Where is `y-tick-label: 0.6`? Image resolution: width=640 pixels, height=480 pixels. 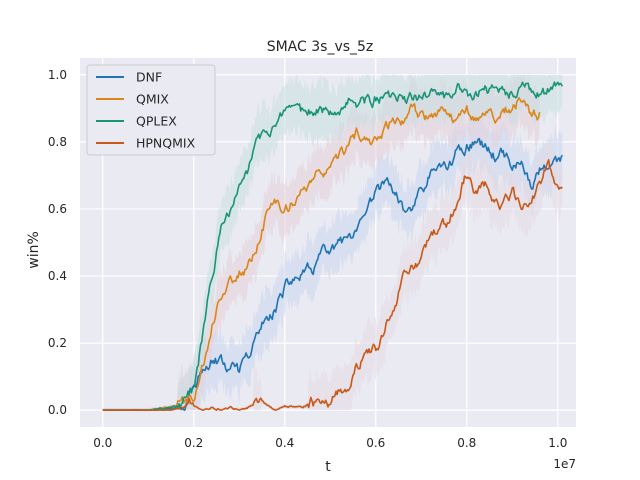
y-tick-label: 0.6 is located at coordinates (57, 209).